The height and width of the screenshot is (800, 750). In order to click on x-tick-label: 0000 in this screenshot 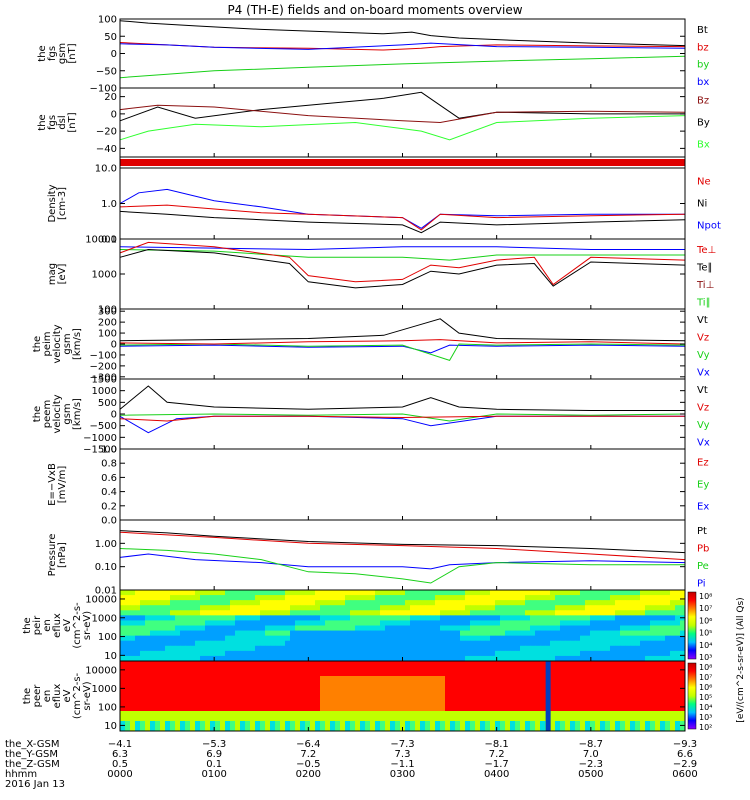, I will do `click(119, 774)`.